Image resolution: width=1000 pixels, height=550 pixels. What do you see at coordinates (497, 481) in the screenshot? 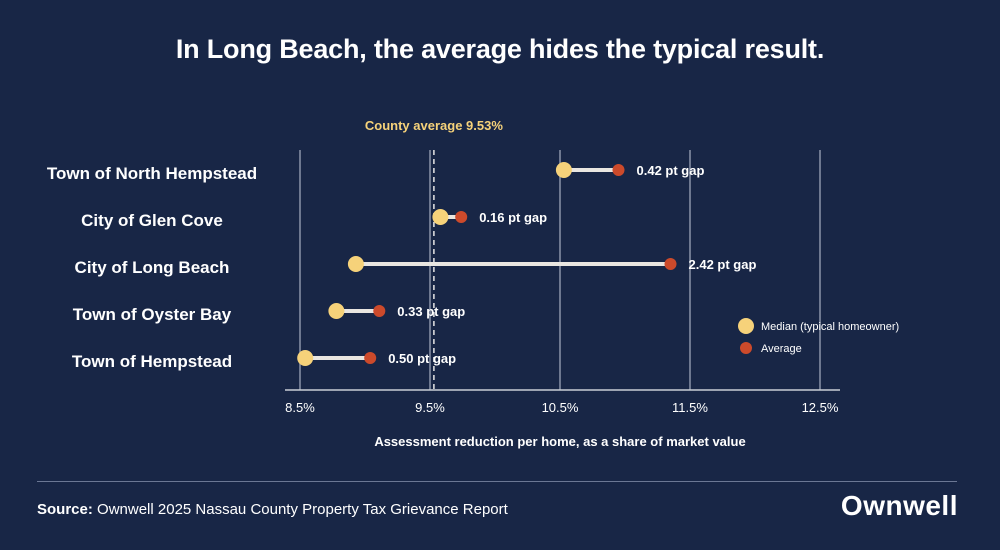
I see `footer-divider` at bounding box center [497, 481].